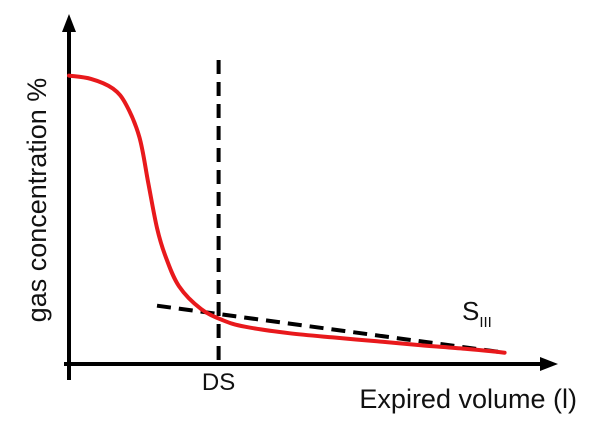 The width and height of the screenshot is (607, 439). What do you see at coordinates (37, 200) in the screenshot?
I see `y-axis-label: gas concentration %` at bounding box center [37, 200].